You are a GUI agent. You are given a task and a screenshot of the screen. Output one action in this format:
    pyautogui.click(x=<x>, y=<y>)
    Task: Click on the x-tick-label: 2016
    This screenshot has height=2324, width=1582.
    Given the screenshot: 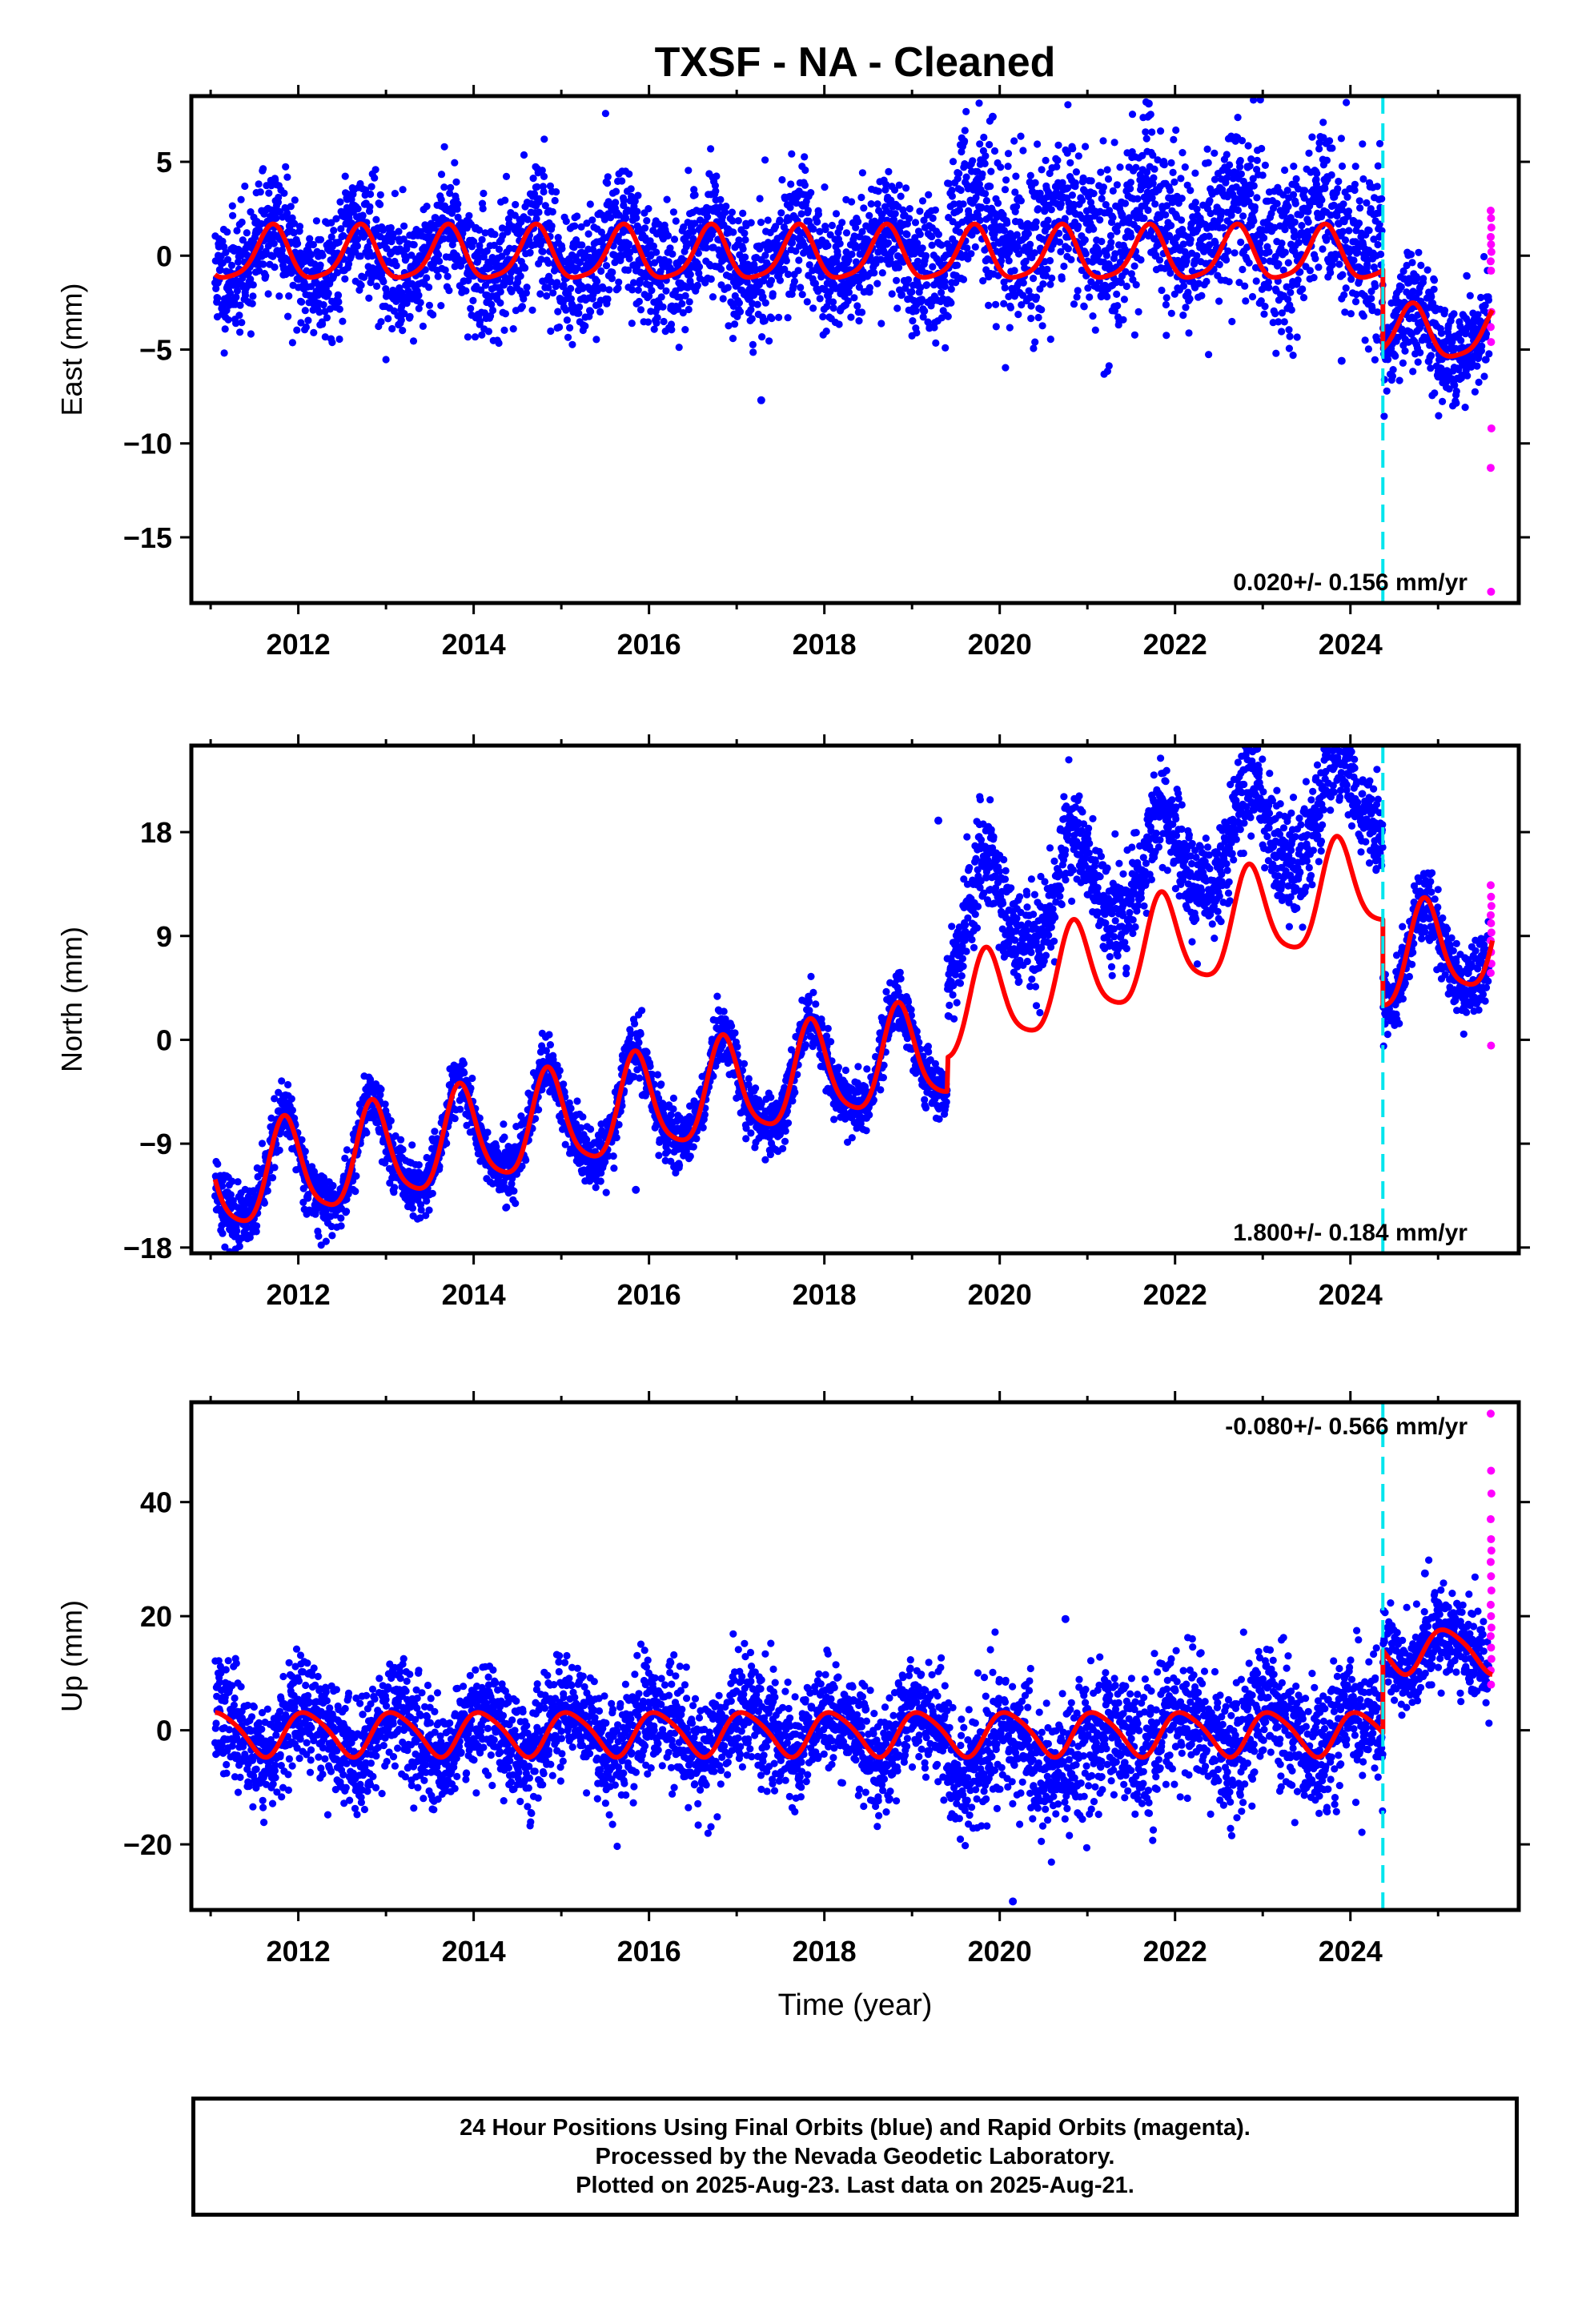 What is the action you would take?
    pyautogui.click(x=649, y=644)
    